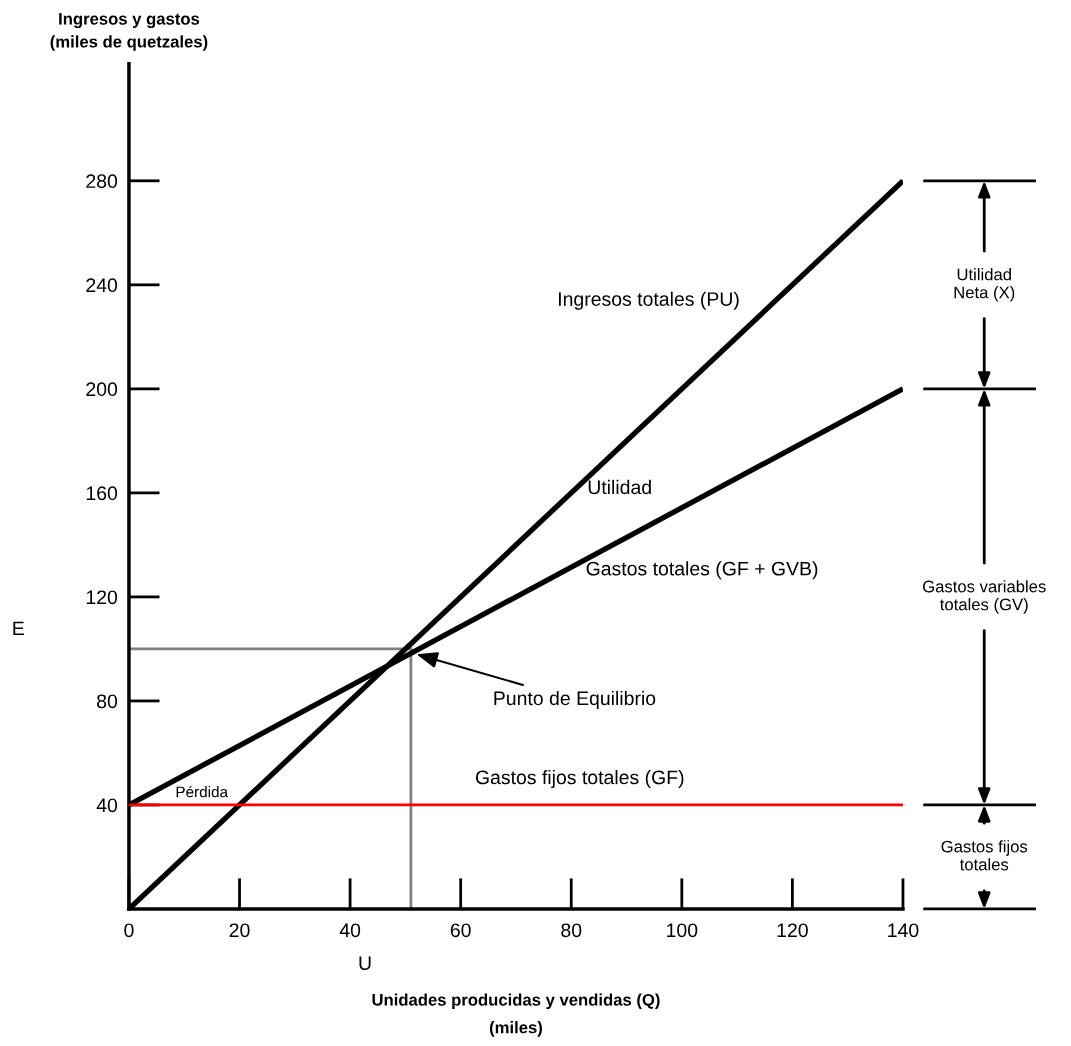 This screenshot has height=1046, width=1071. I want to click on annotation: Utilidad, so click(619, 487).